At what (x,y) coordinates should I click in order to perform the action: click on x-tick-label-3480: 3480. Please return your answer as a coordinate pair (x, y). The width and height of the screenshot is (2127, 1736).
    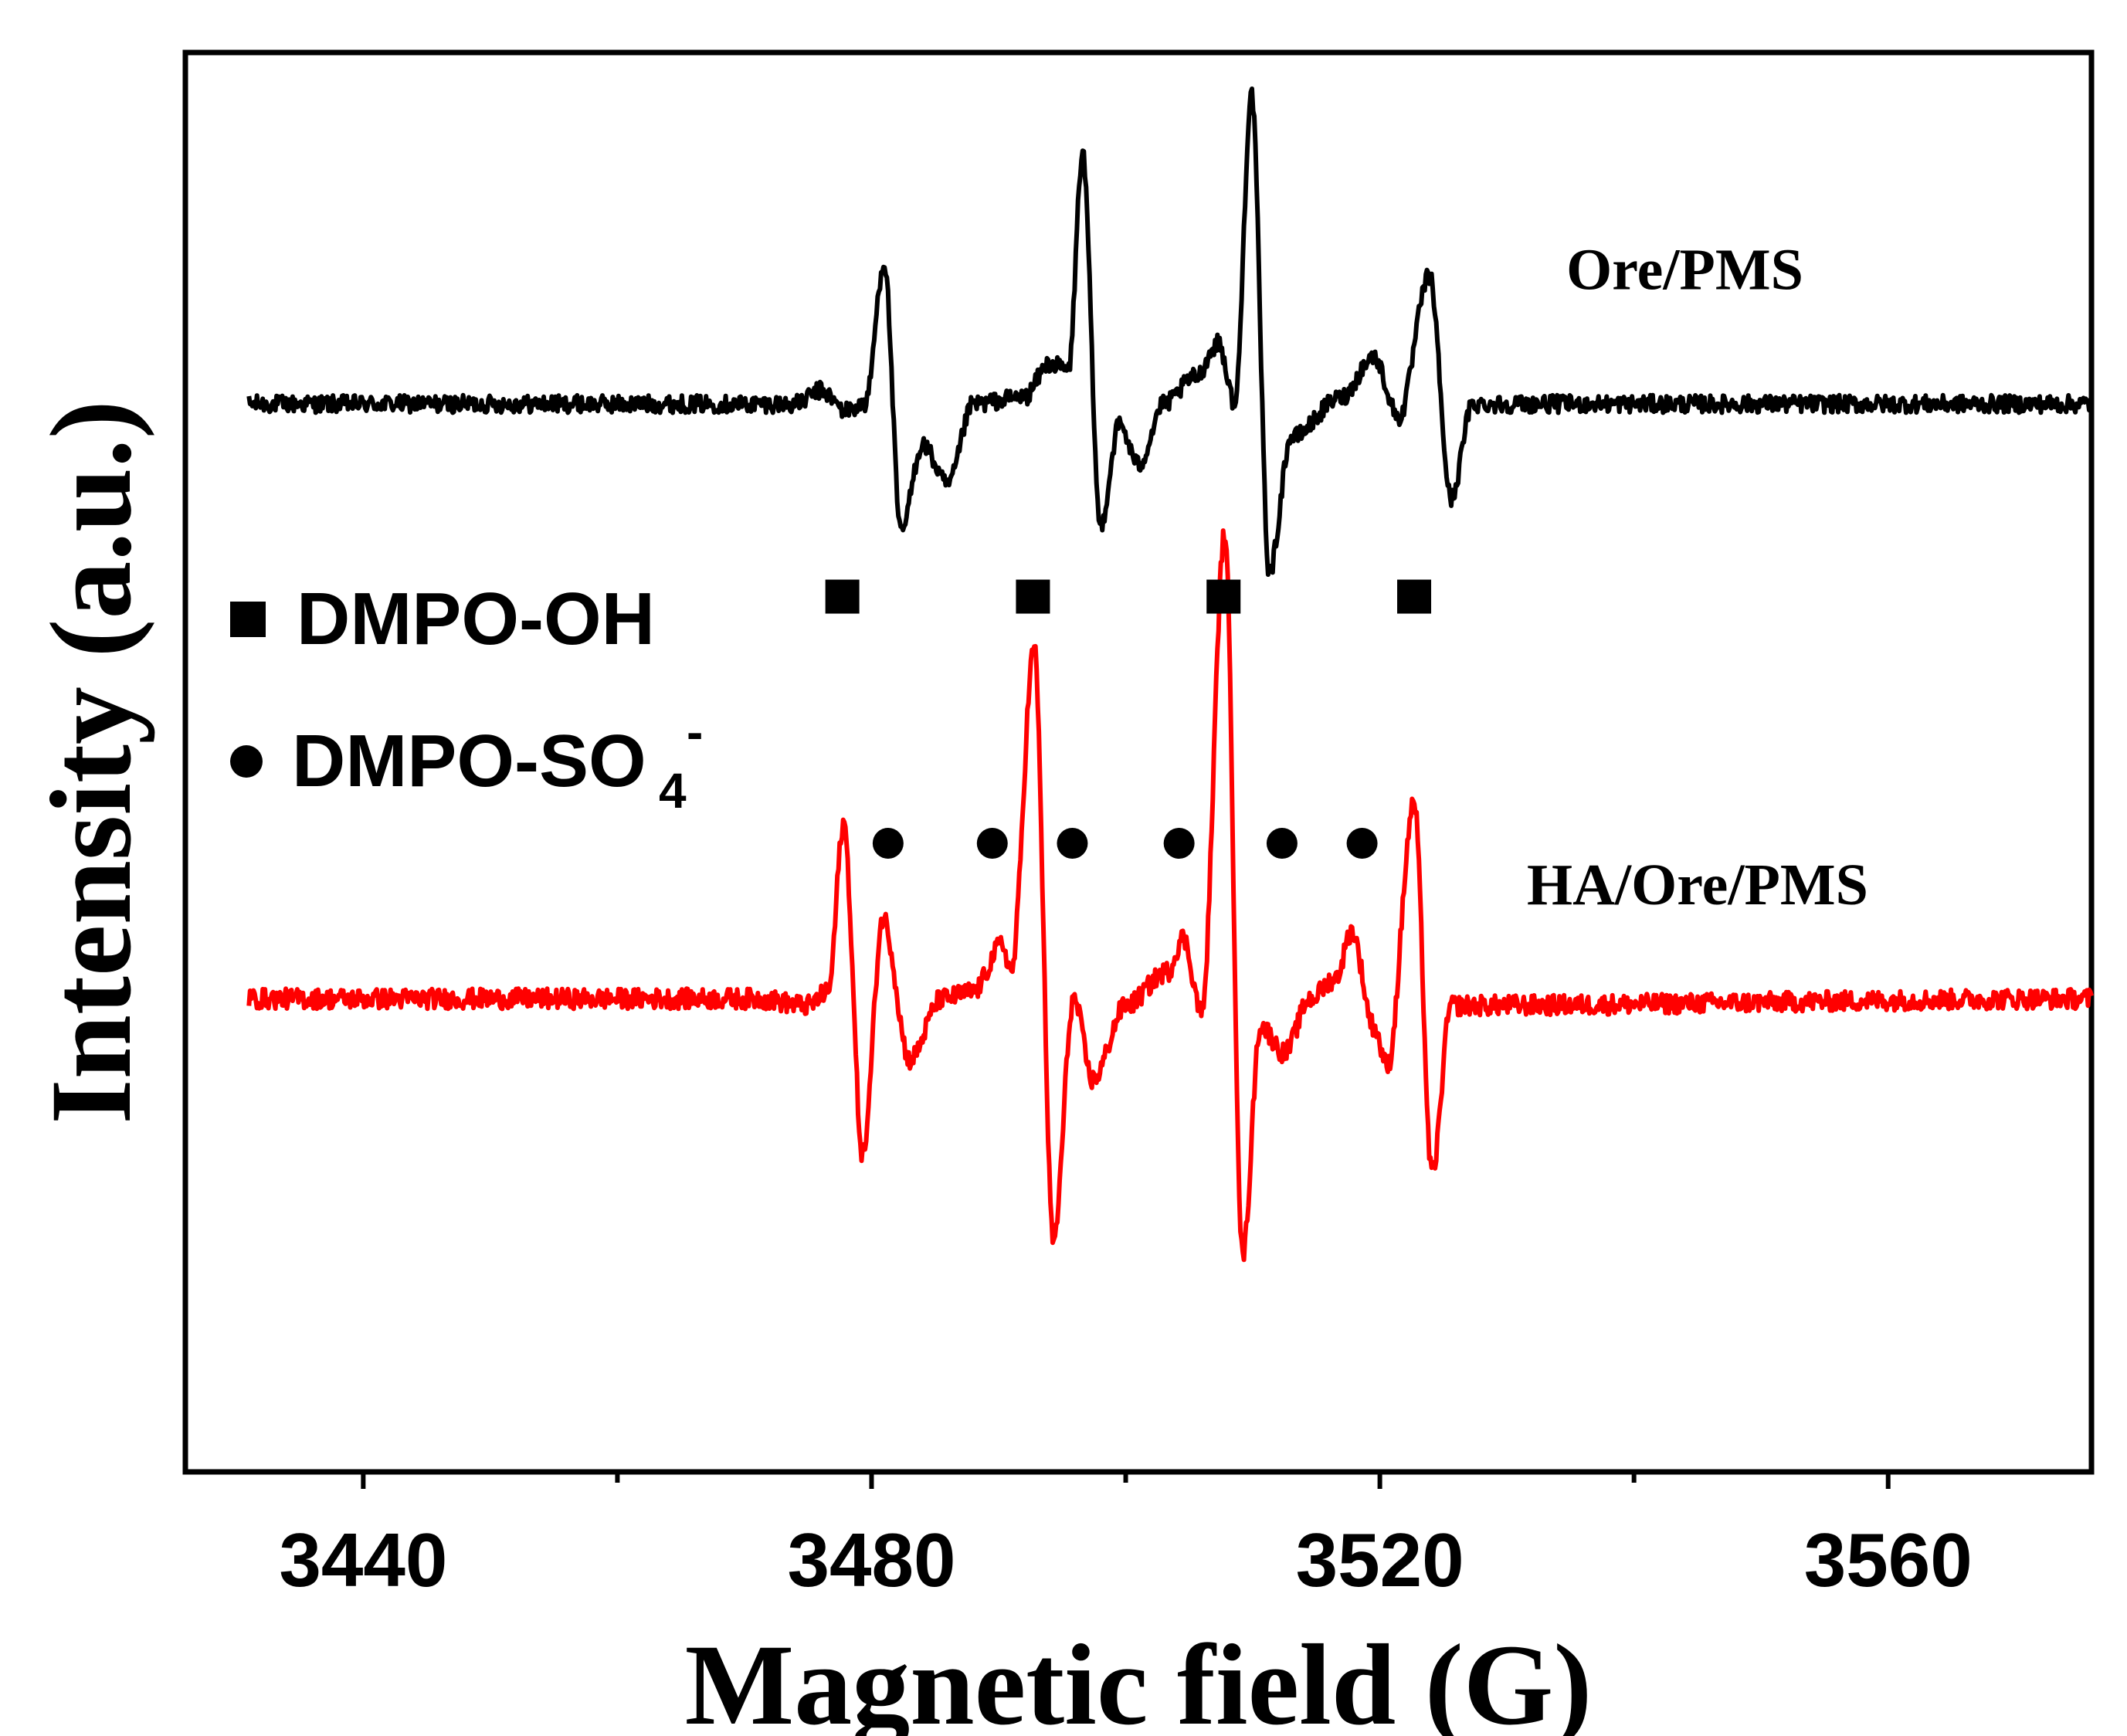
    Looking at the image, I should click on (871, 1559).